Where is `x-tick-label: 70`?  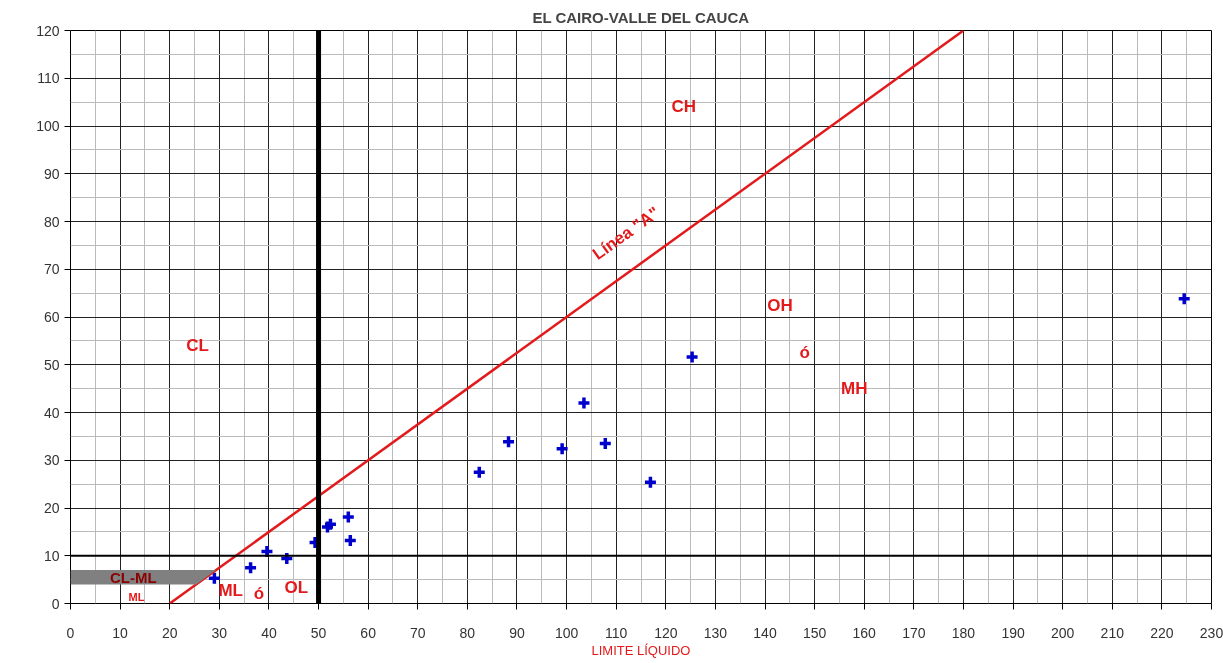
x-tick-label: 70 is located at coordinates (417, 632).